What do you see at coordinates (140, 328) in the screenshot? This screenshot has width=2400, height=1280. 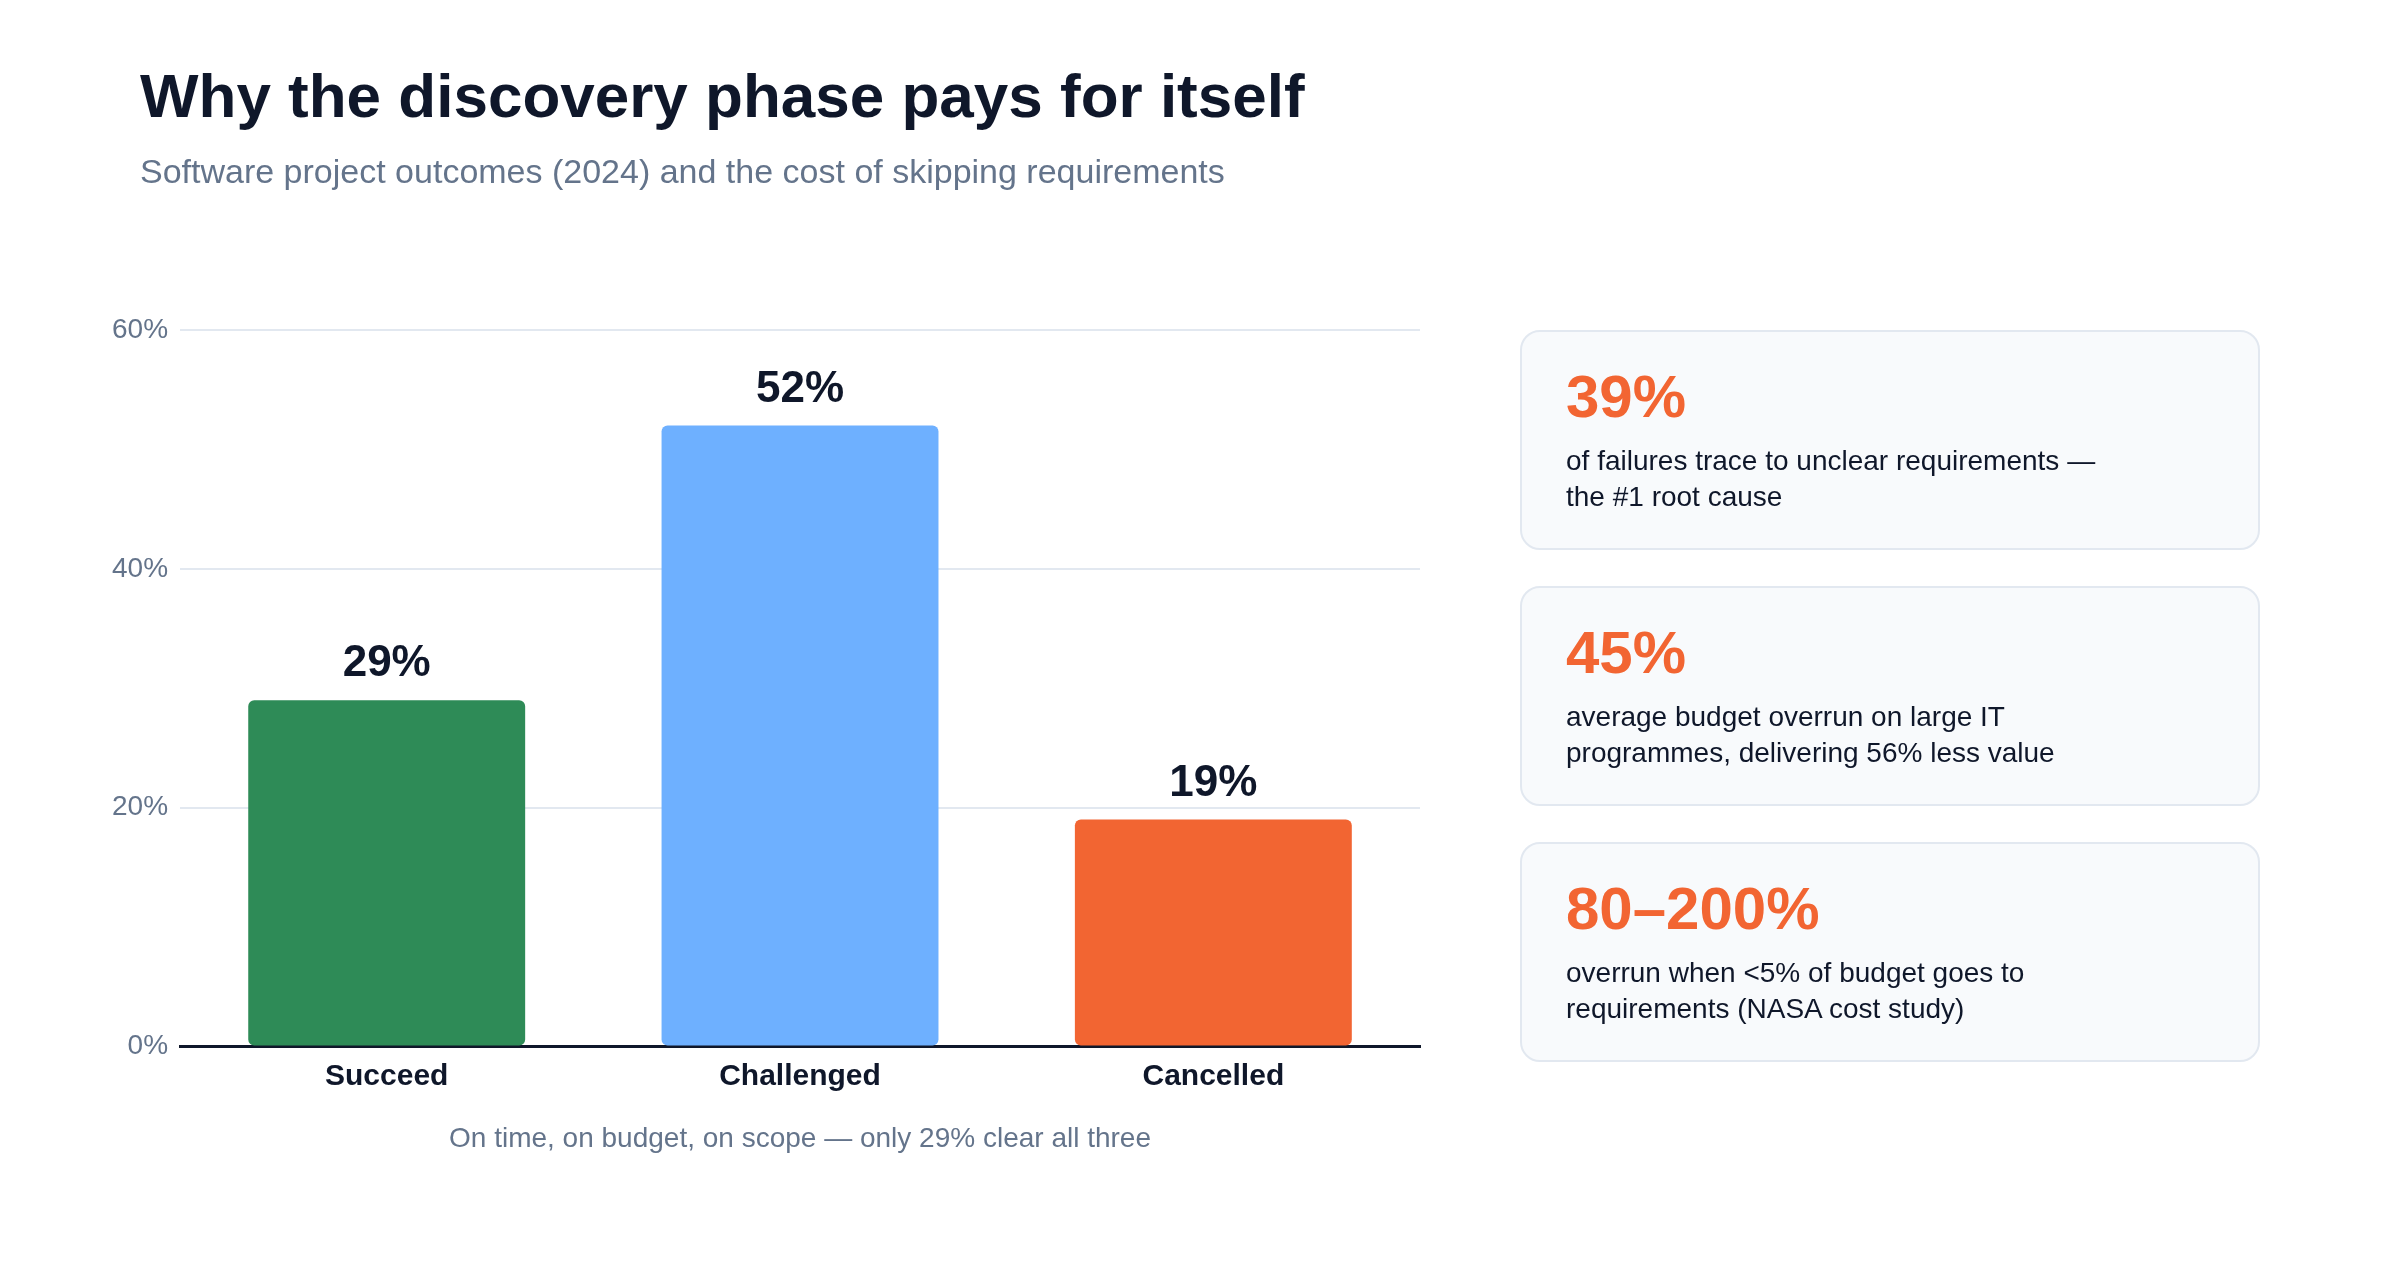 I see `y-tick-label: 60%` at bounding box center [140, 328].